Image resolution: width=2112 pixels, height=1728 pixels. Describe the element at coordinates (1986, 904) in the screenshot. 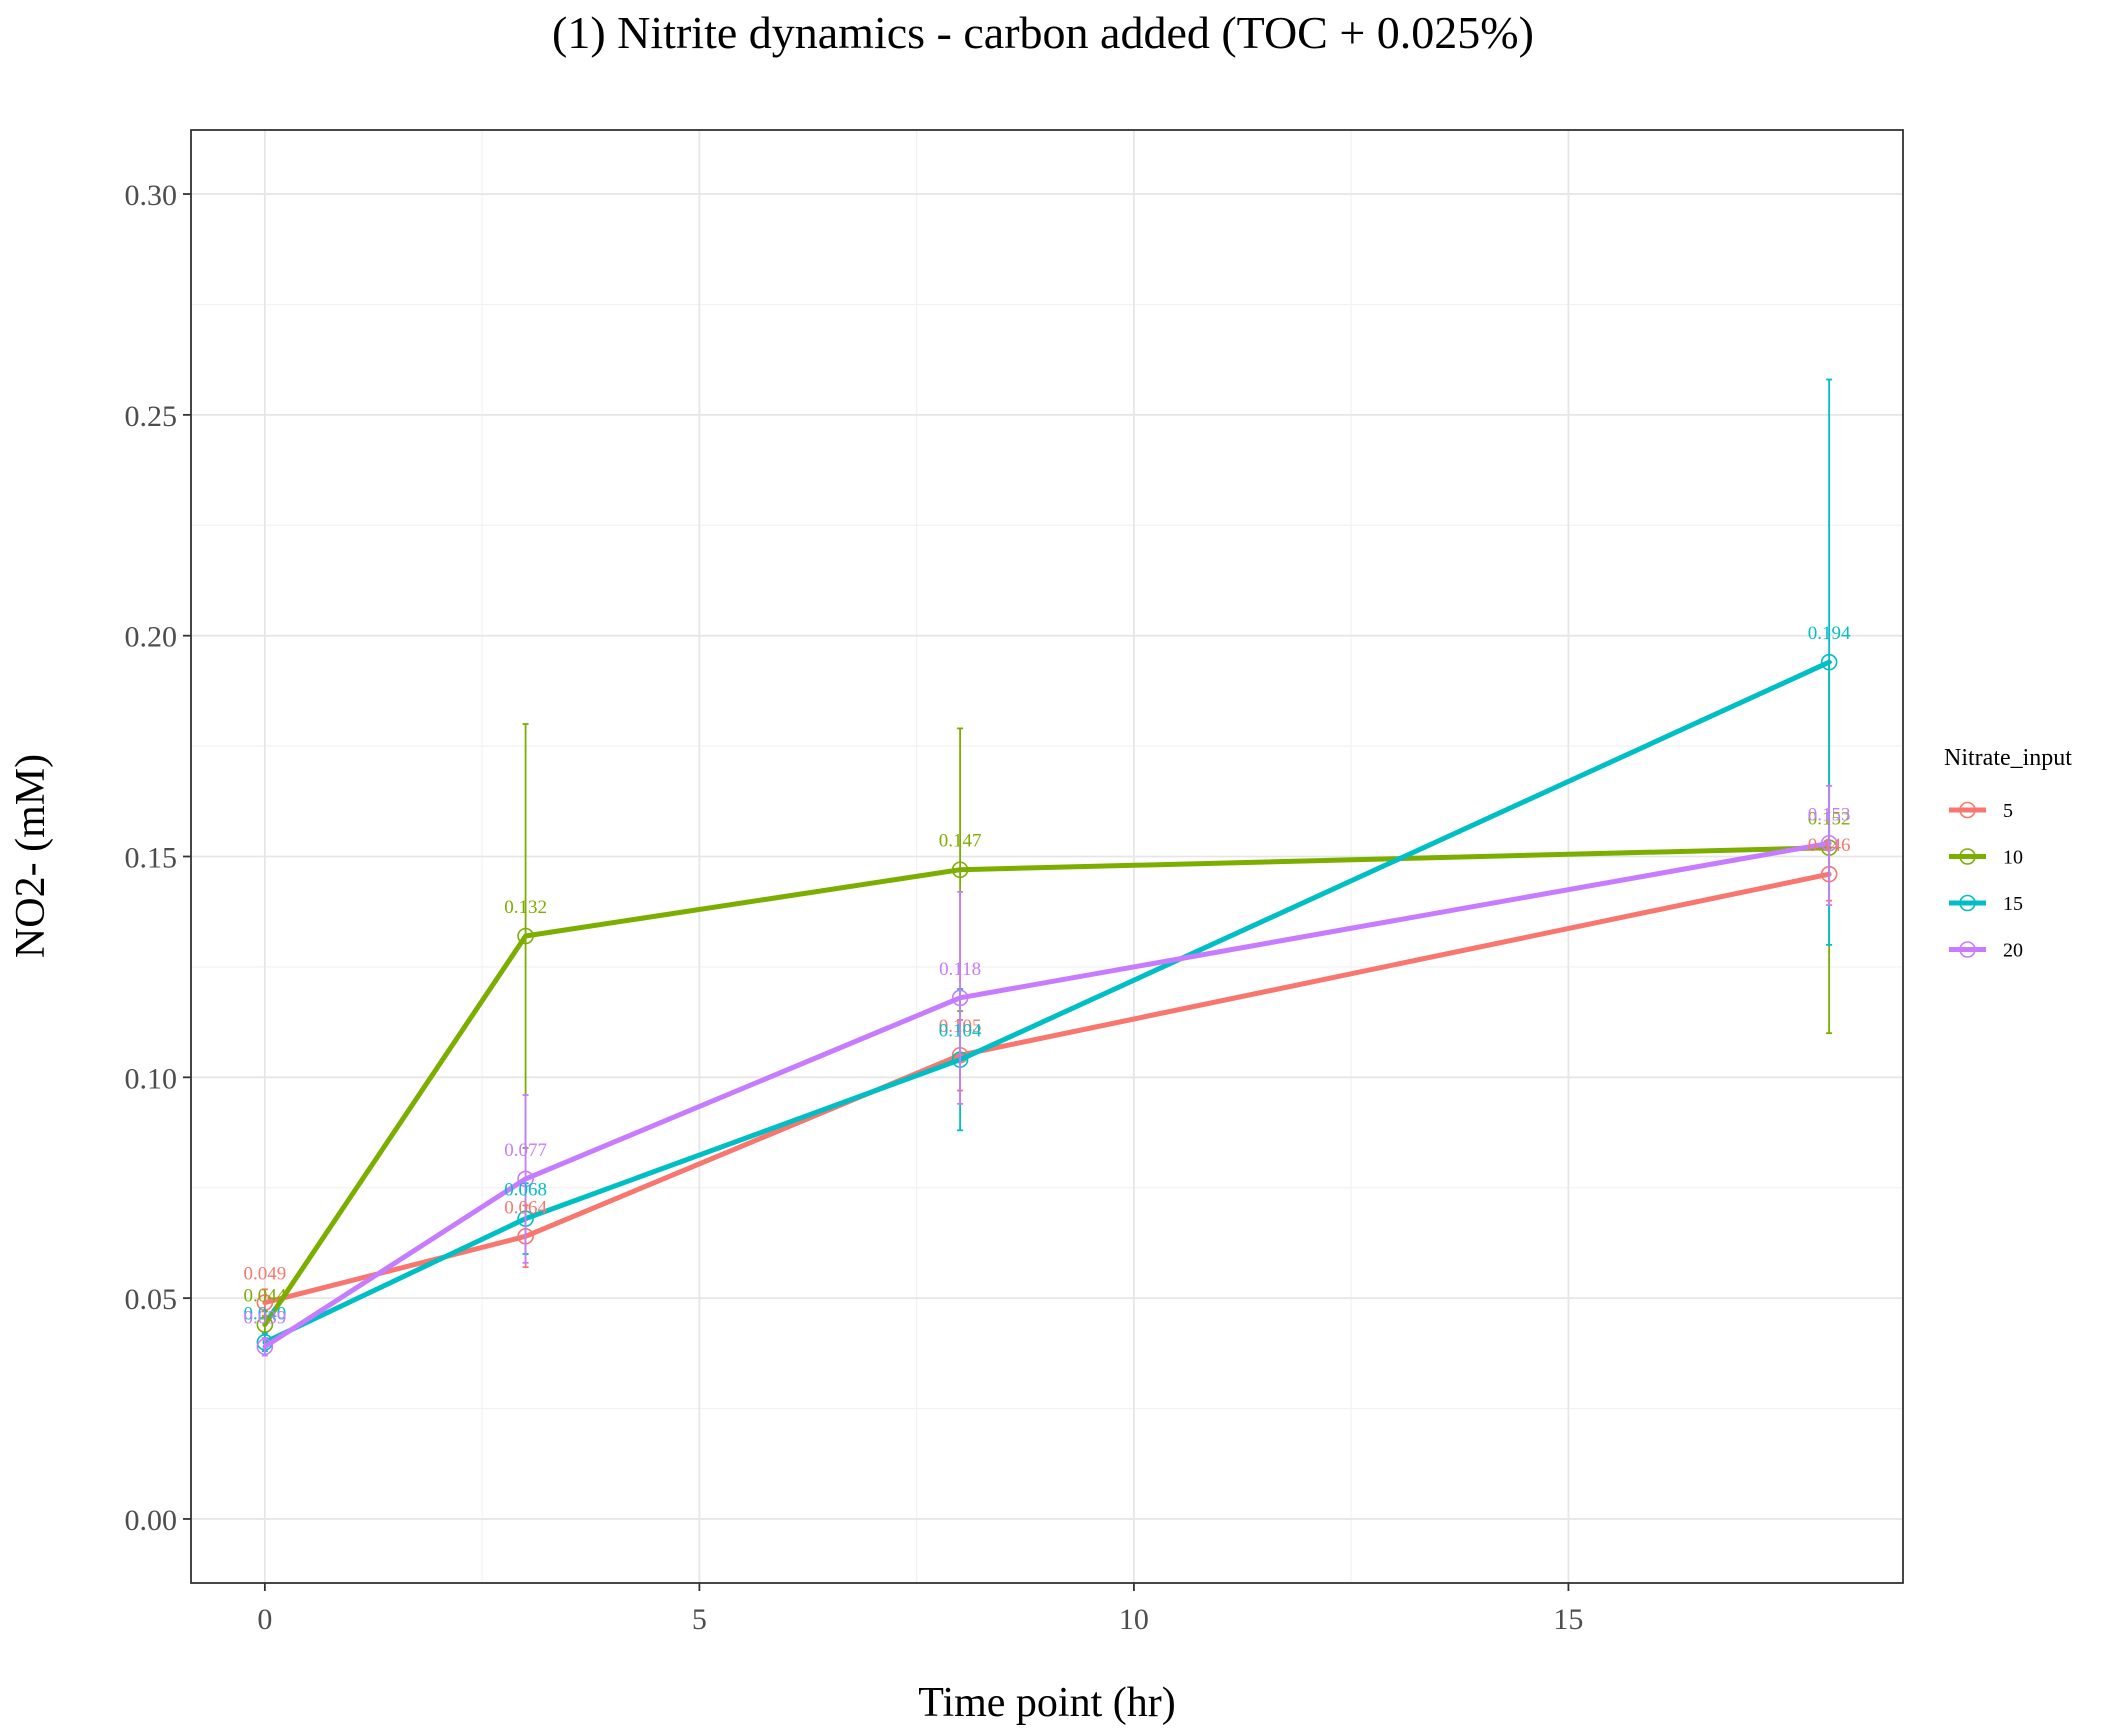

I see `legend-item-15: 15` at that location.